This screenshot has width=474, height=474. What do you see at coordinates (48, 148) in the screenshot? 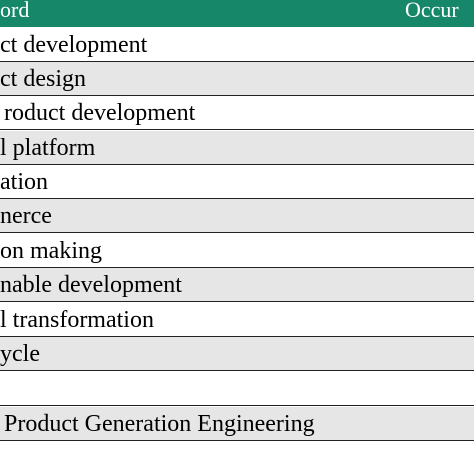
I see `cell: l platform` at bounding box center [48, 148].